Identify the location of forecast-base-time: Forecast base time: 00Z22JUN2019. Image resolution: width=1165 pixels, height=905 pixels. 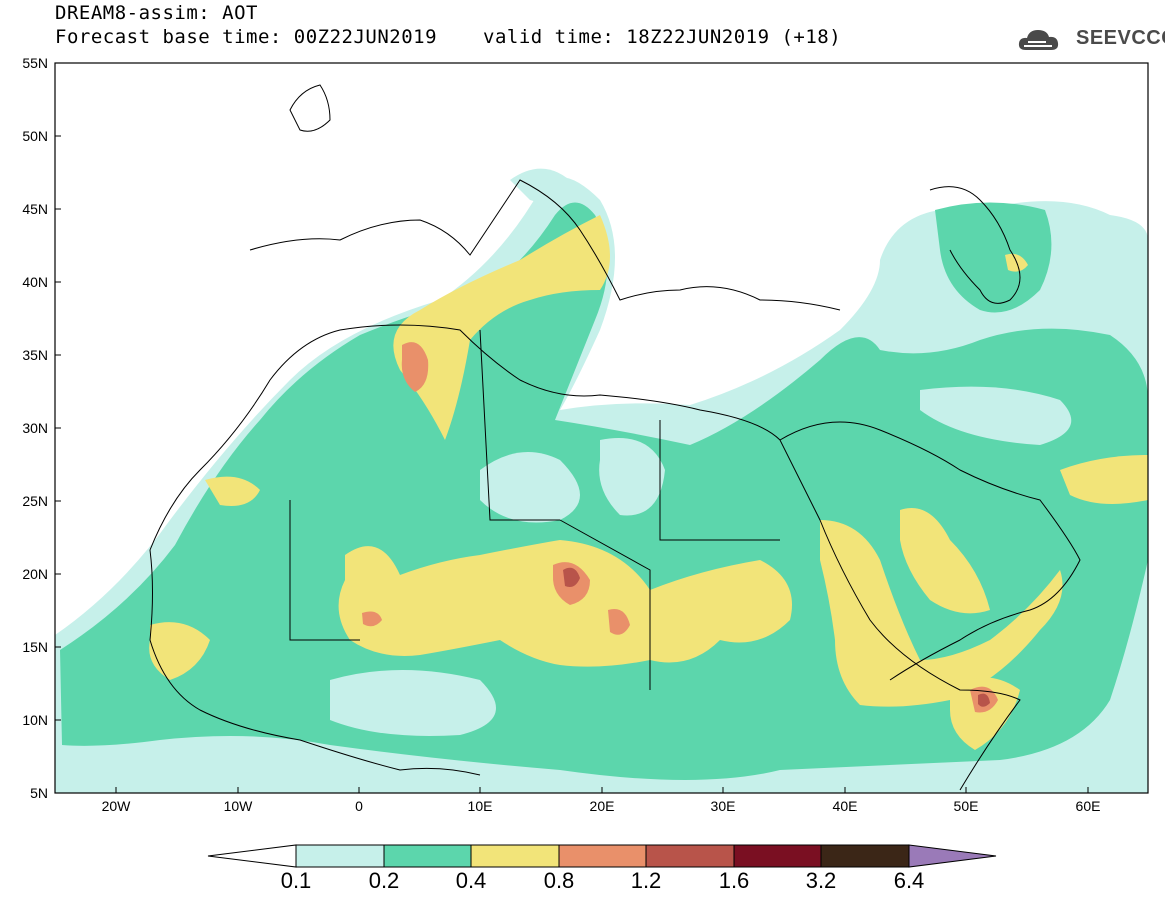
(246, 37).